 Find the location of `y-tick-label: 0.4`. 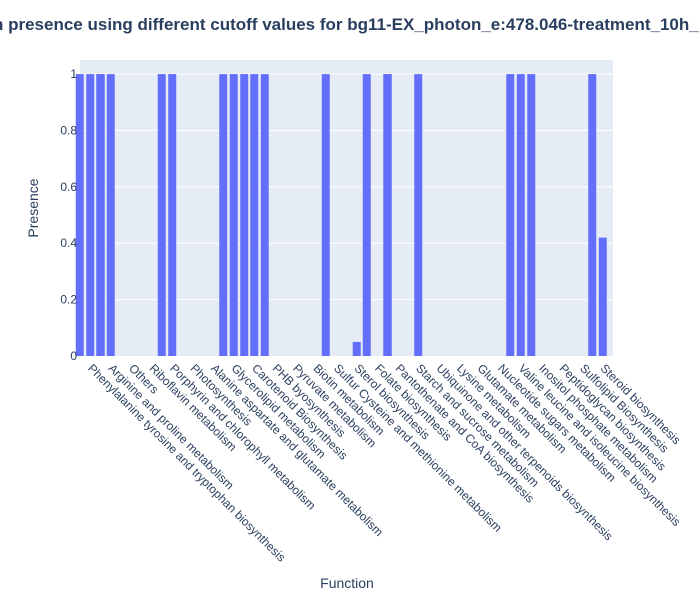

y-tick-label: 0.4 is located at coordinates (68, 243).